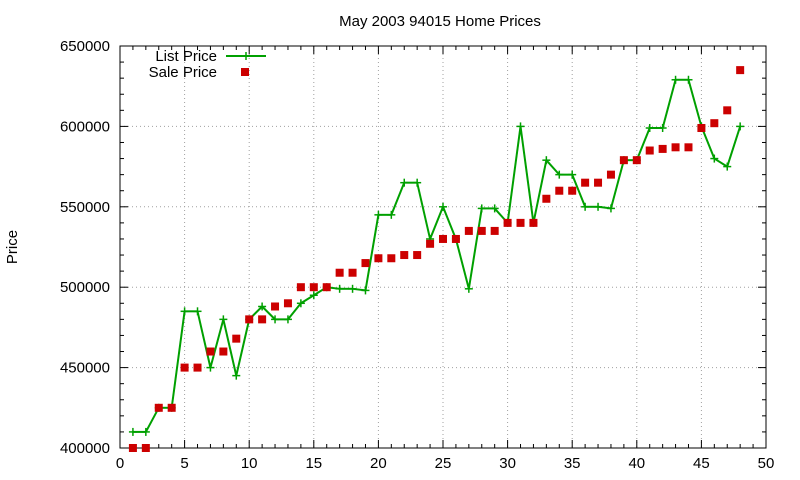 Image resolution: width=800 pixels, height=480 pixels. What do you see at coordinates (443, 463) in the screenshot?
I see `x-tick-label: 25` at bounding box center [443, 463].